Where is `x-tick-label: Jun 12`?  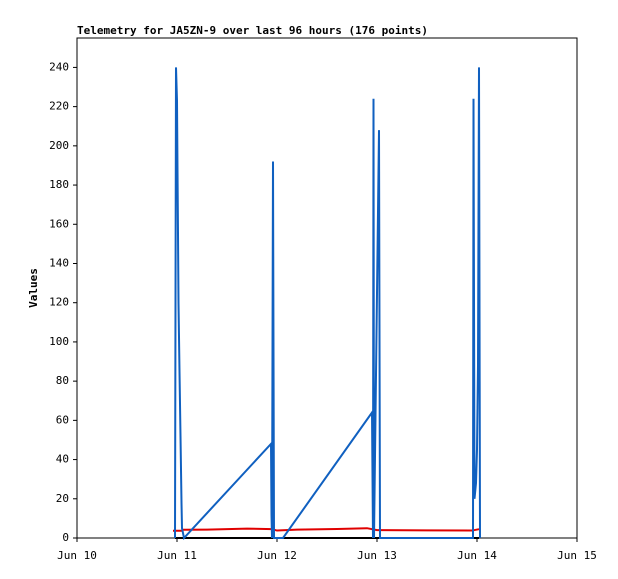 x-tick-label: Jun 12 is located at coordinates (277, 555).